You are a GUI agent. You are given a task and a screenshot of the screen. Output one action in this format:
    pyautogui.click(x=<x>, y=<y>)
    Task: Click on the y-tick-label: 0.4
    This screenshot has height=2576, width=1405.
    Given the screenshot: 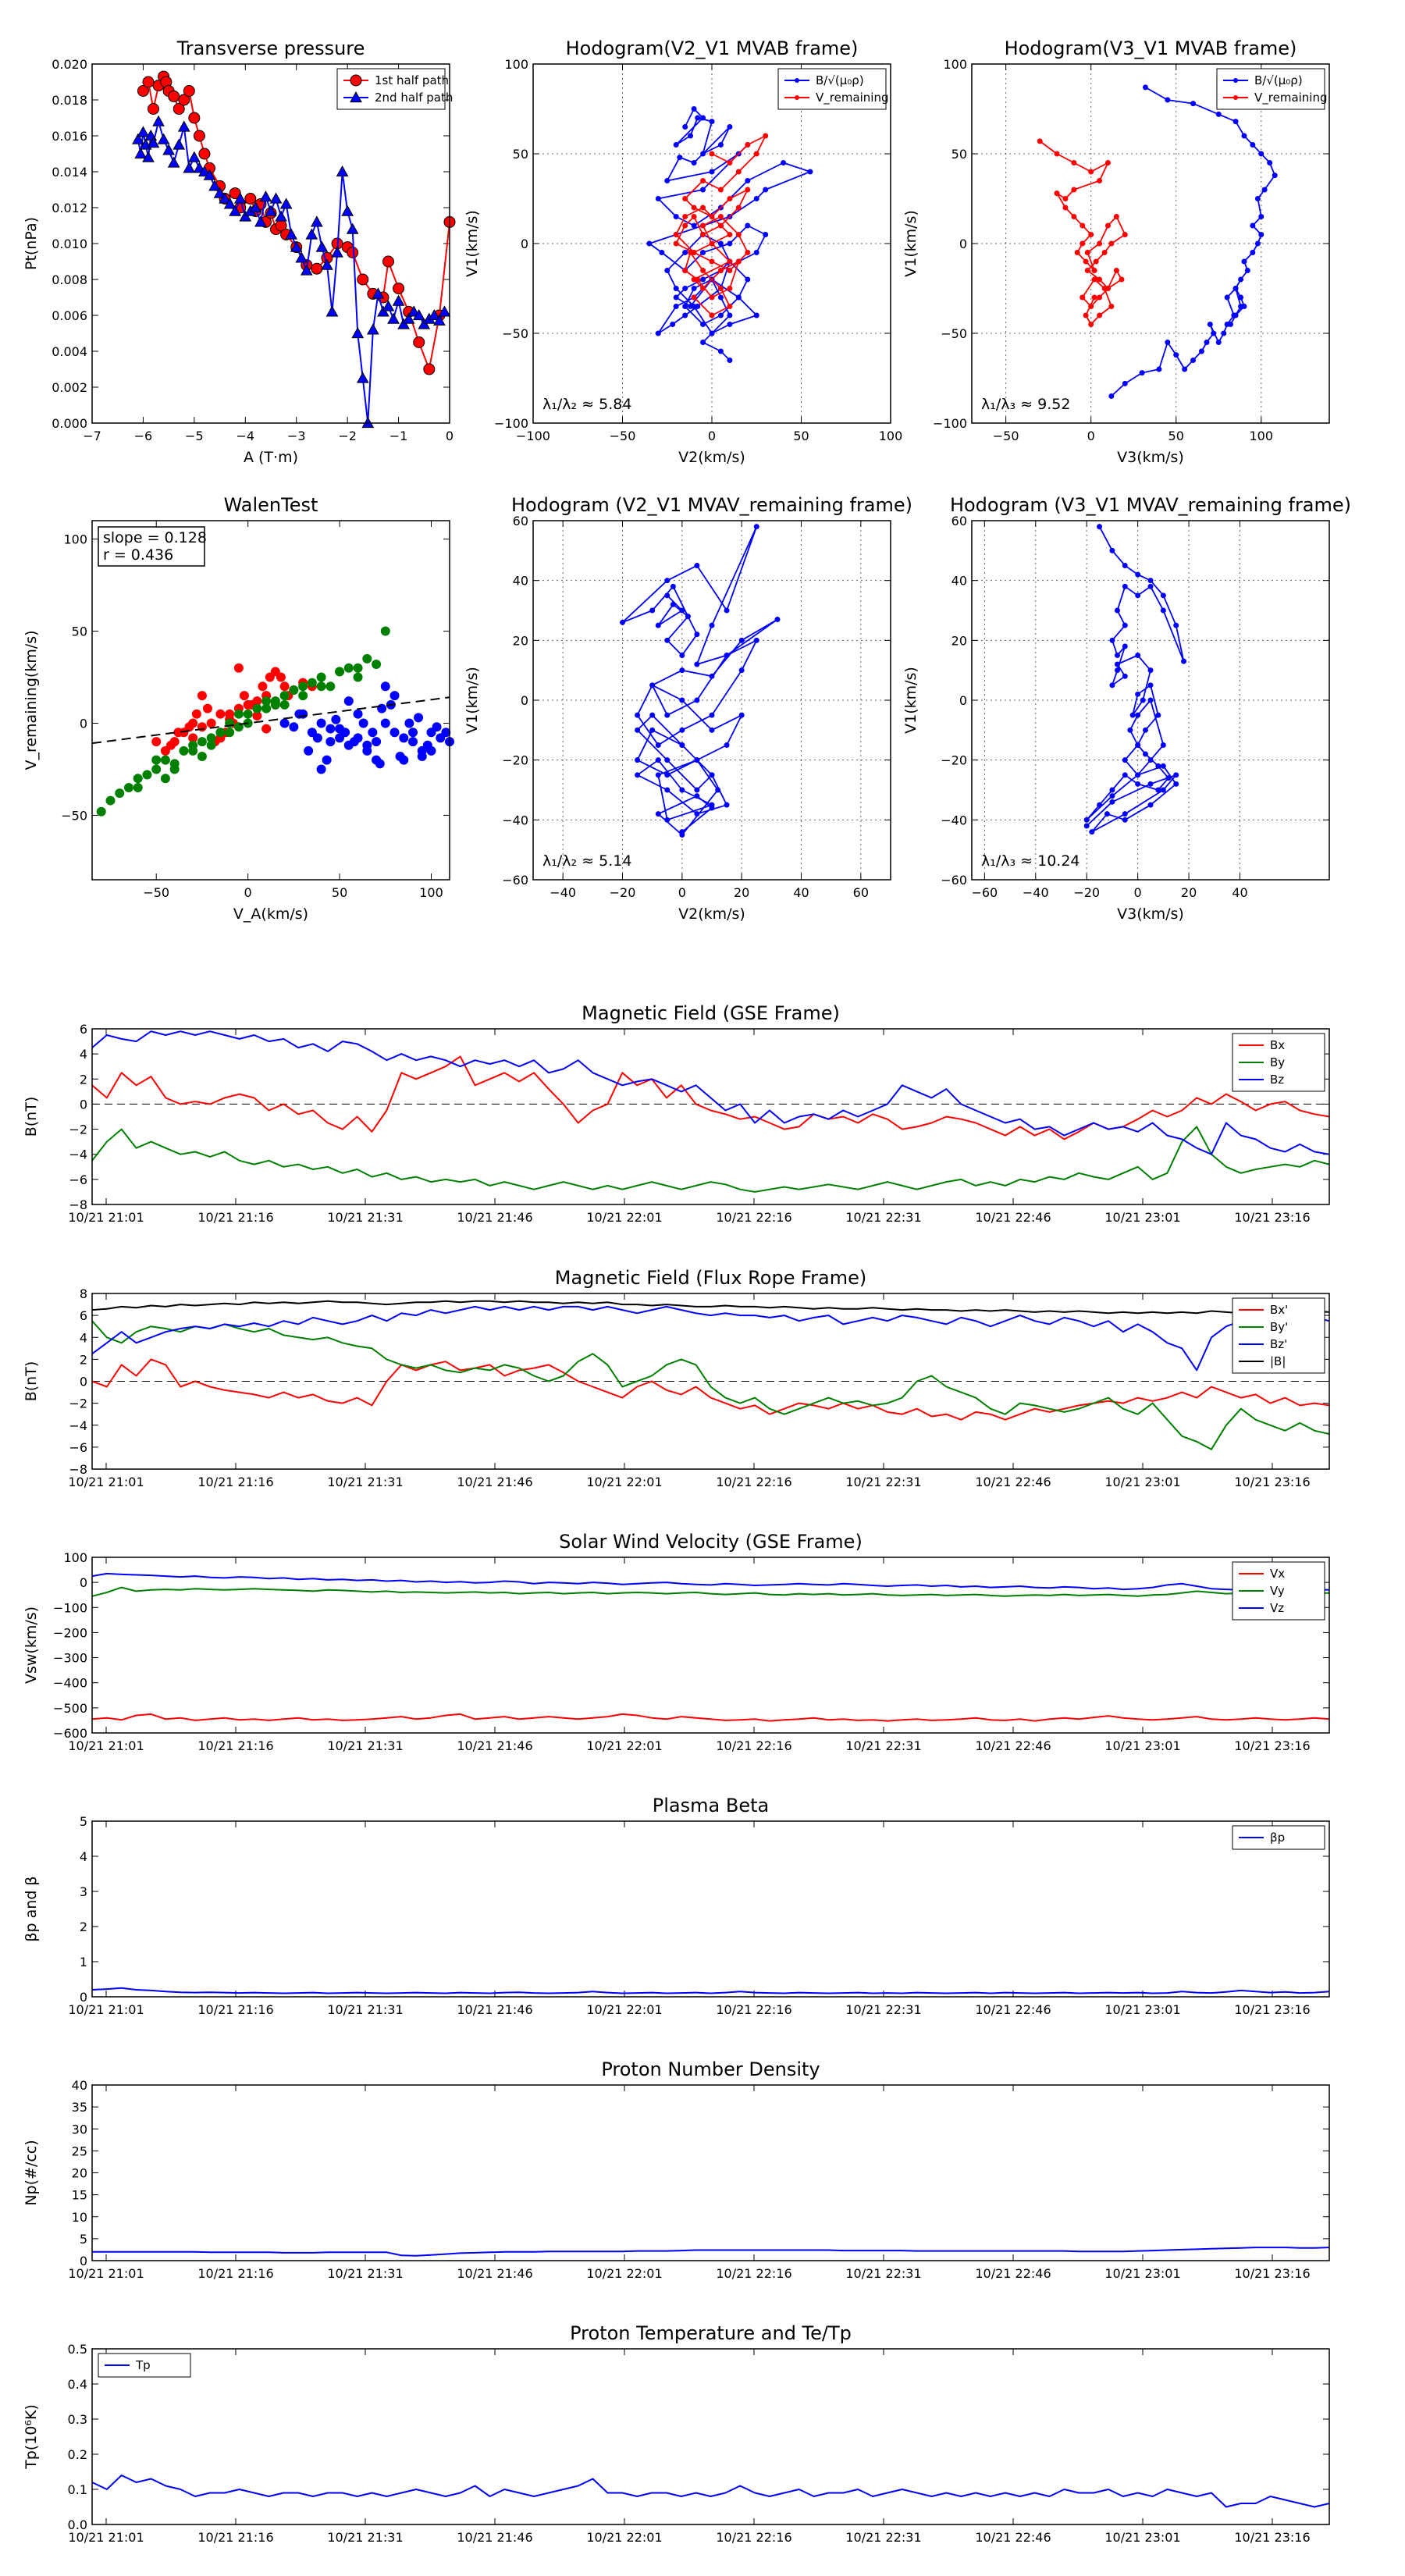 What is the action you would take?
    pyautogui.click(x=77, y=2384)
    